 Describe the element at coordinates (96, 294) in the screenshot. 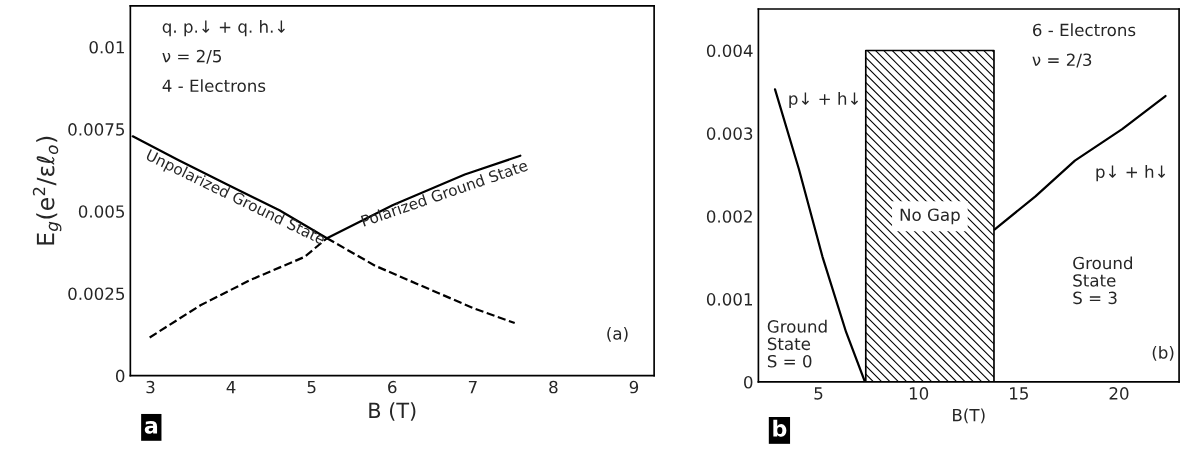

I see `y-tick-label: 0.0025` at that location.